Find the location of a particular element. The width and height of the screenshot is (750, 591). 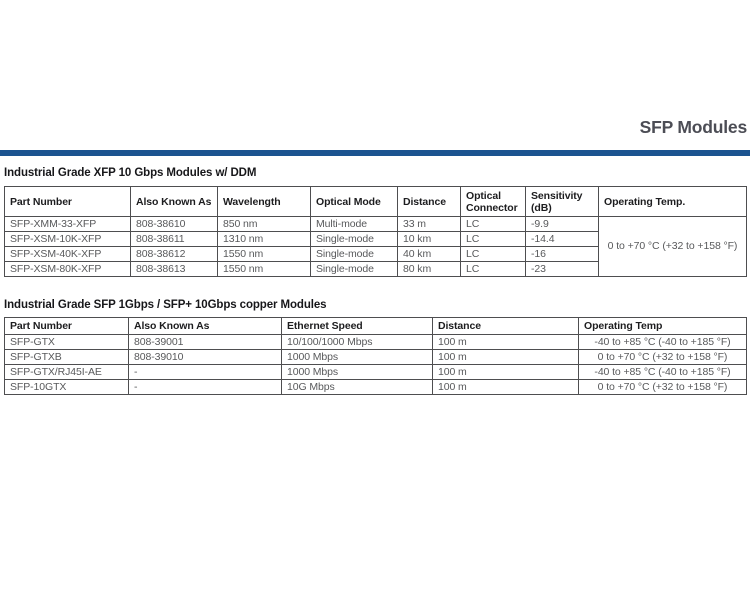

accent-divider is located at coordinates (375, 153).